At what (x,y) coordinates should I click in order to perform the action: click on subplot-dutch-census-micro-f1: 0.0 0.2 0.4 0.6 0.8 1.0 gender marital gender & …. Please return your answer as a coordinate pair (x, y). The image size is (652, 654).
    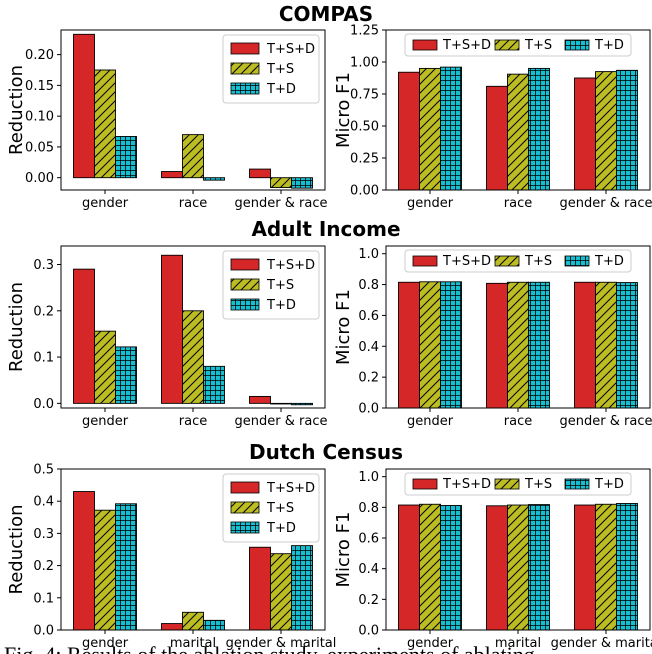
    Looking at the image, I should click on (492, 559).